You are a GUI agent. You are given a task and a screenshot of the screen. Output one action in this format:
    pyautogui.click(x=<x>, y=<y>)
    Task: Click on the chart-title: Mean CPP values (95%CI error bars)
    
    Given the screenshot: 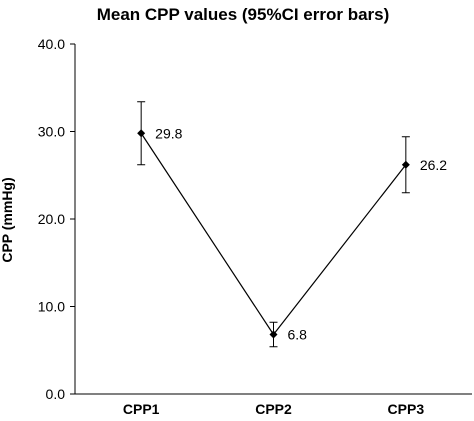 What is the action you would take?
    pyautogui.click(x=243, y=14)
    